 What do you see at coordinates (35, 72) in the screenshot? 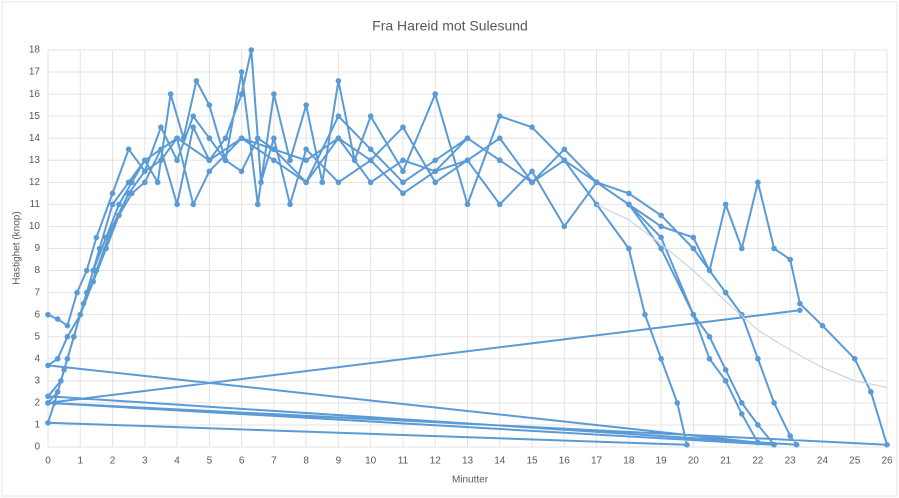
I see `y-tick-label: 17` at bounding box center [35, 72].